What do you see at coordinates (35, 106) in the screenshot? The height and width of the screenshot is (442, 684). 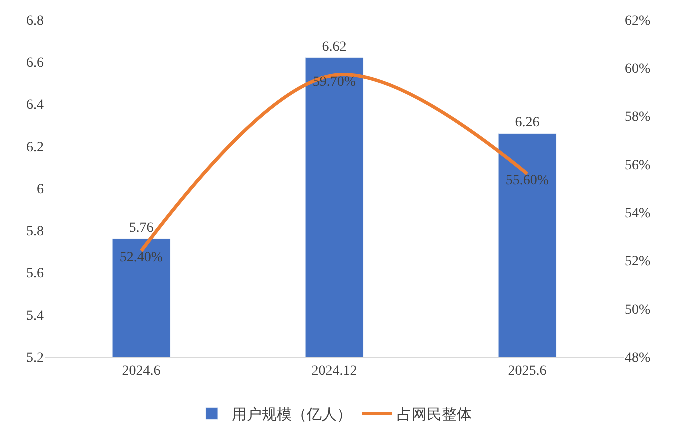 I see `y-tick-label: 6.4` at bounding box center [35, 106].